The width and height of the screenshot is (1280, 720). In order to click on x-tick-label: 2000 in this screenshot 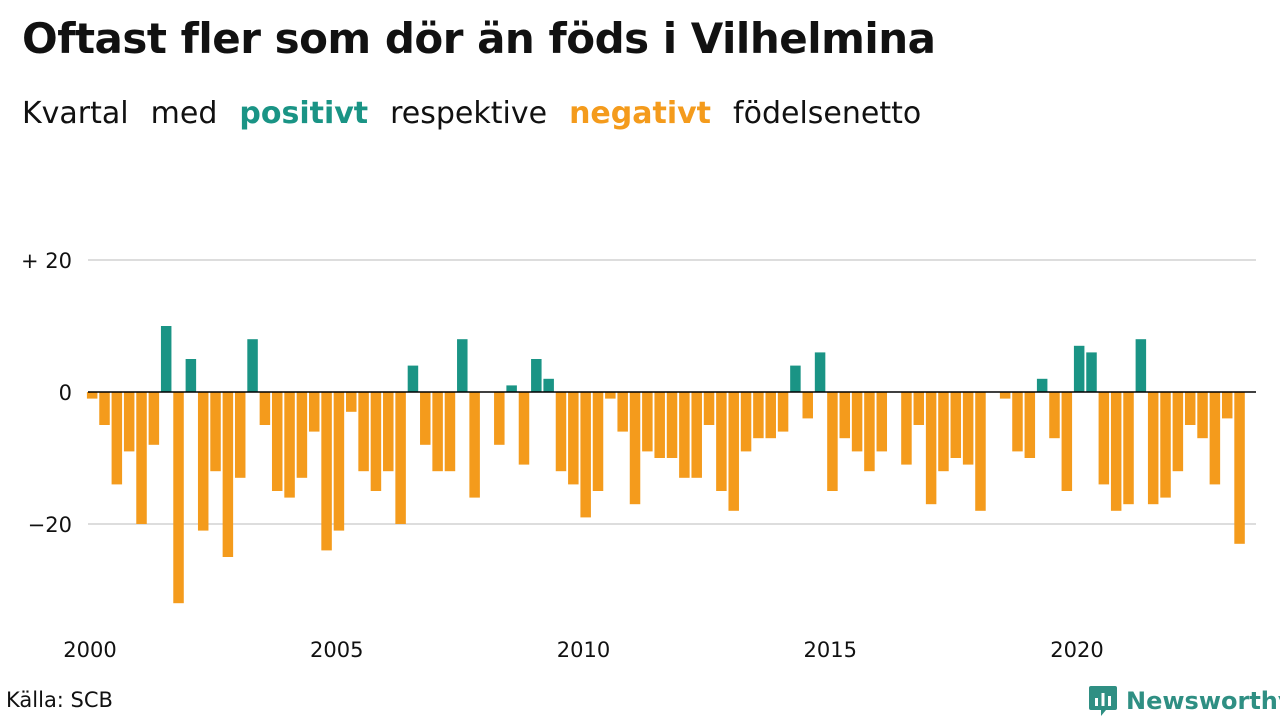, I will do `click(89, 650)`.